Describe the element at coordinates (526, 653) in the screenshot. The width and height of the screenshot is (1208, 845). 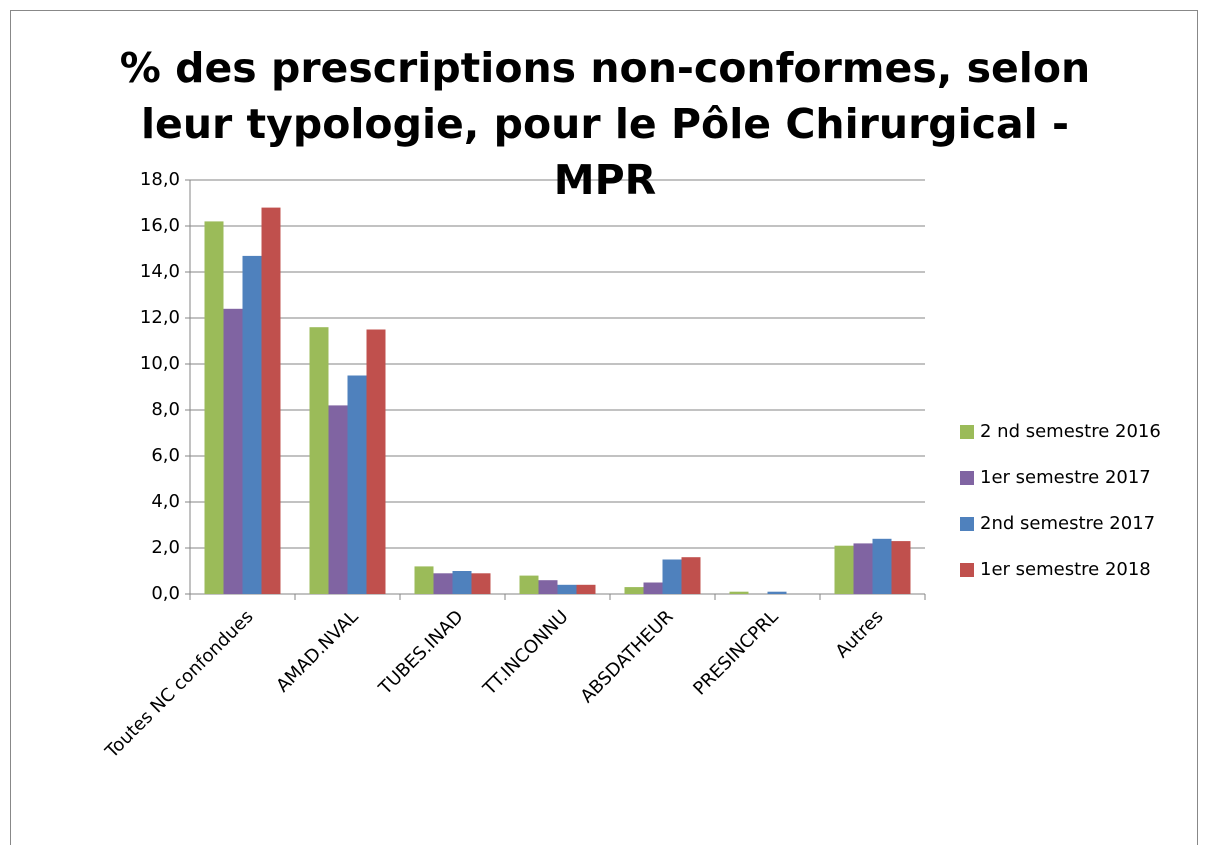
I see `x-tick-label: TT.INCONNU` at that location.